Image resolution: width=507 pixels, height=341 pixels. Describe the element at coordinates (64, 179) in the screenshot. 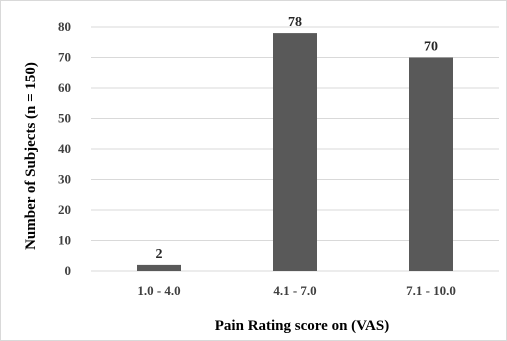

I see `y-tick-label: 30` at that location.